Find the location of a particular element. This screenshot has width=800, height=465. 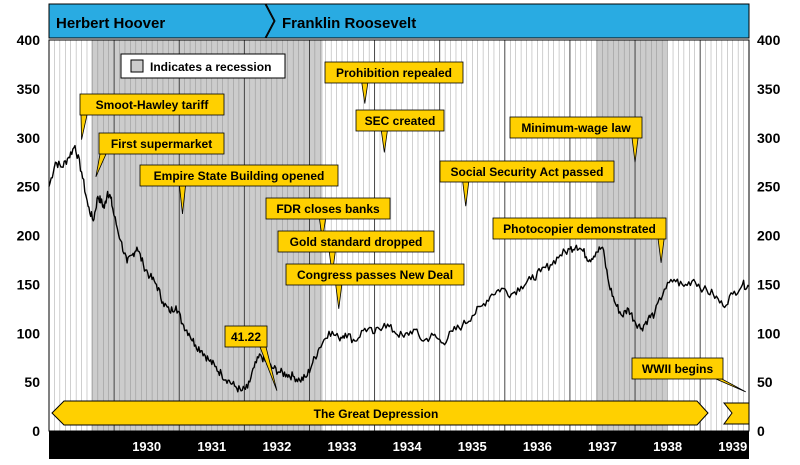

x-axis-bar is located at coordinates (399, 445).